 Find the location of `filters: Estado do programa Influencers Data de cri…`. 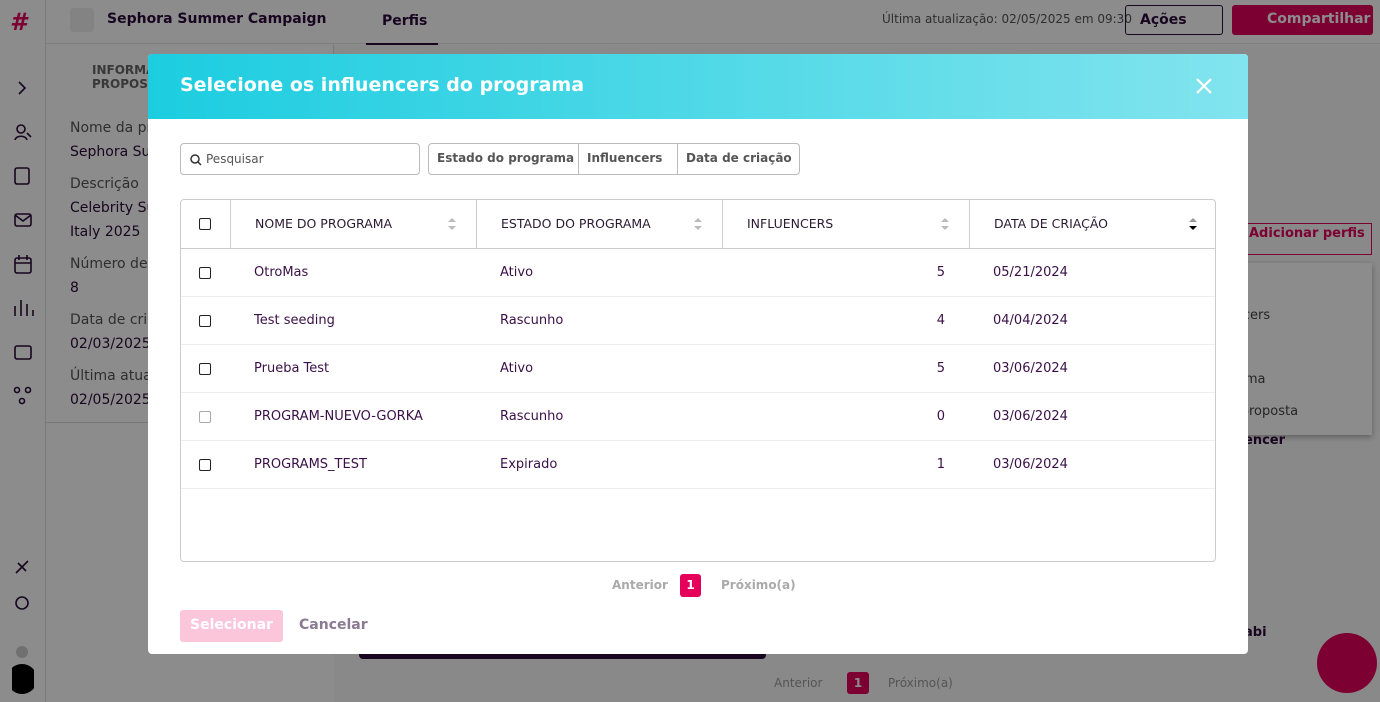

filters: Estado do programa Influencers Data de cri… is located at coordinates (614, 159).